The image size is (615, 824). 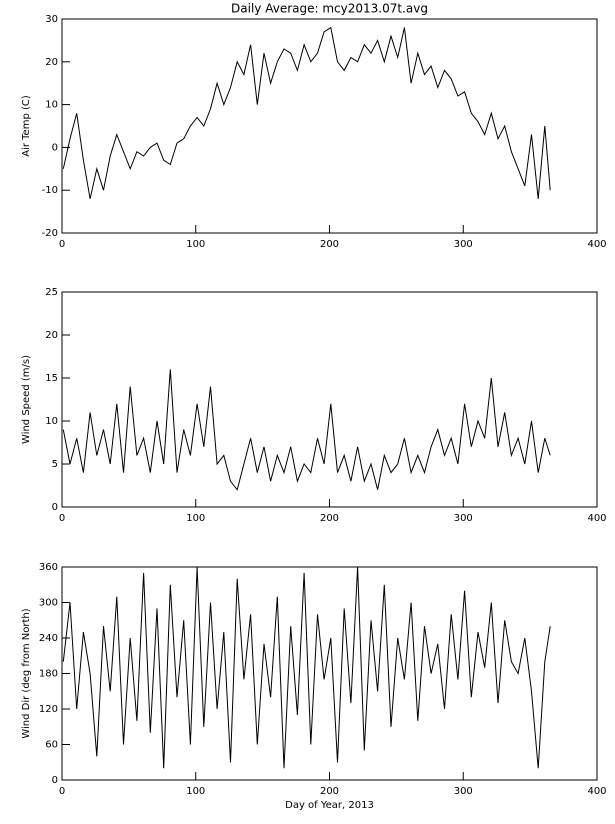 What do you see at coordinates (51, 292) in the screenshot?
I see `y-tick-label: 25` at bounding box center [51, 292].